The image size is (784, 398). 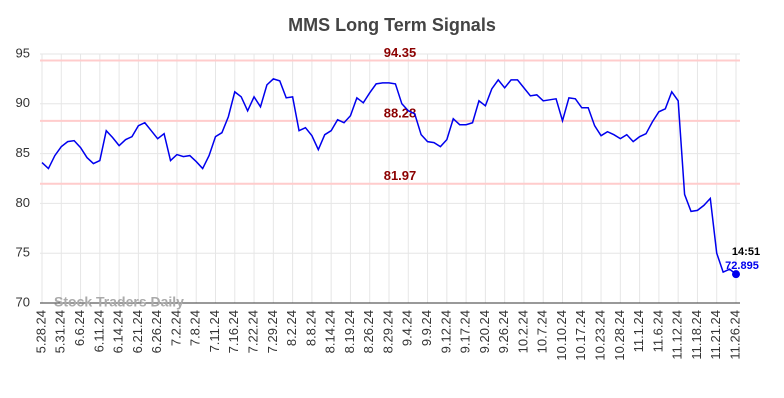 I want to click on chart-title: MMS Long Term Signals, so click(x=392, y=25).